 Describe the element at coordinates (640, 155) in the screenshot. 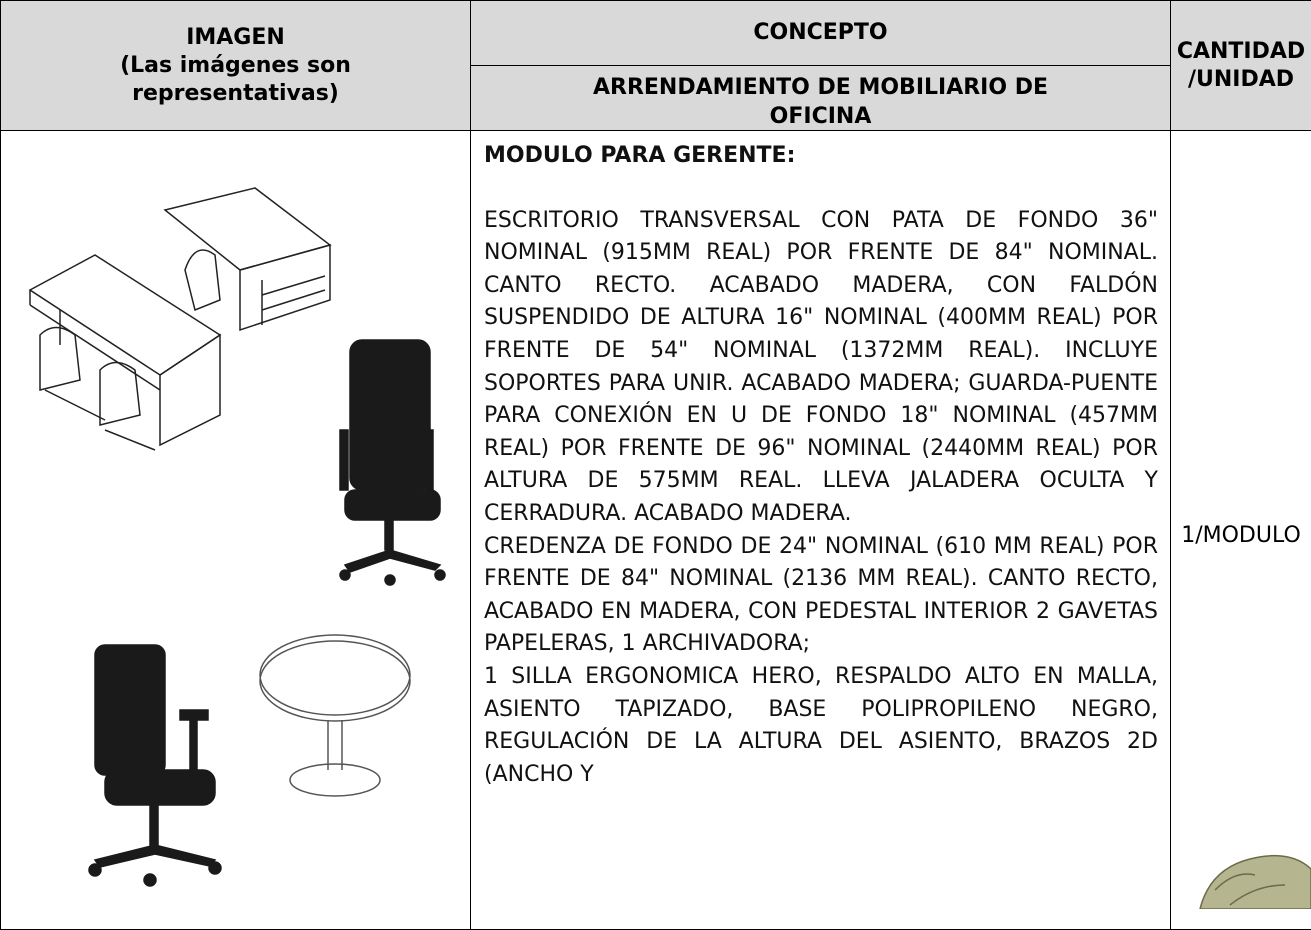

I see `heading: MODULO PARA GERENTE:` at that location.